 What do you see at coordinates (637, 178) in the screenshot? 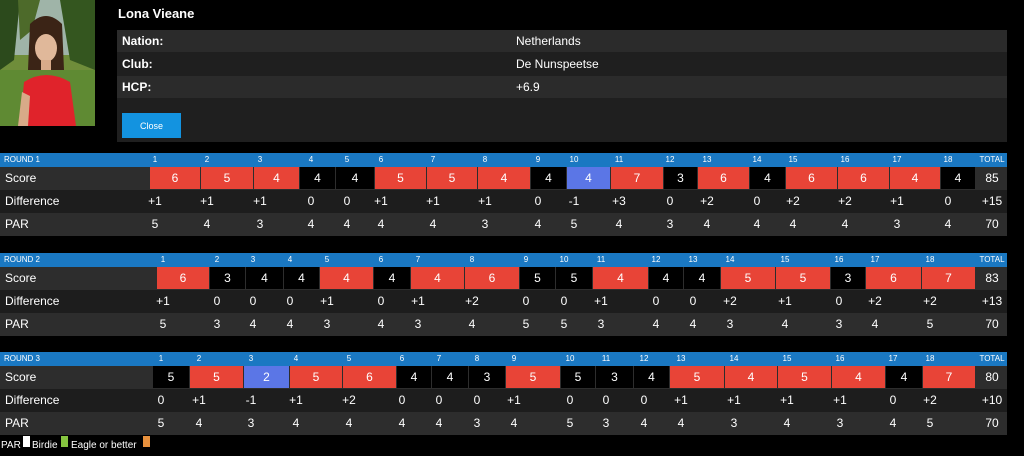
I see `hole-score: 7` at bounding box center [637, 178].